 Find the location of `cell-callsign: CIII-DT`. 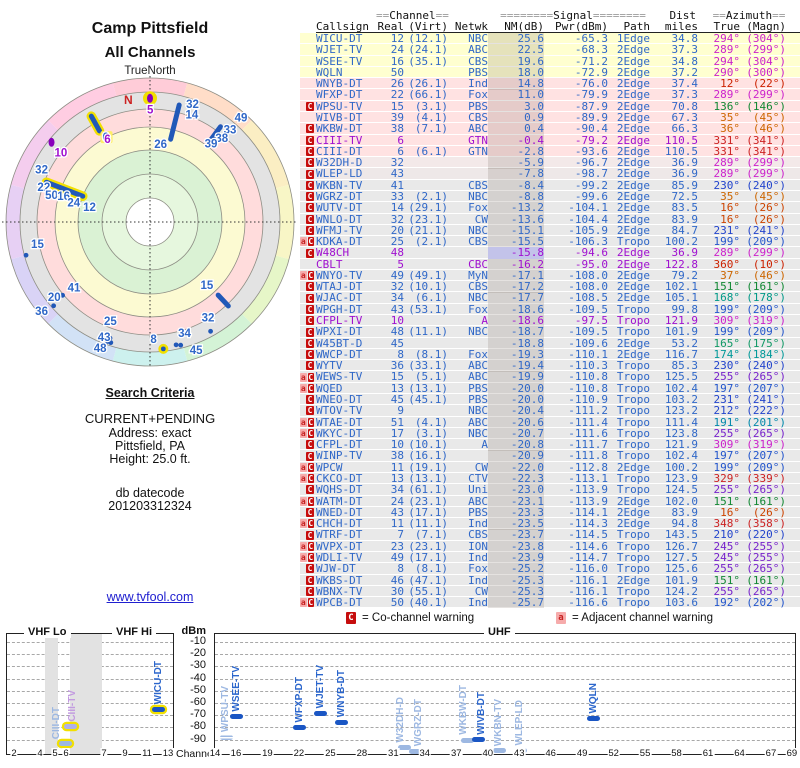

cell-callsign: CIII-DT is located at coordinates (339, 151).